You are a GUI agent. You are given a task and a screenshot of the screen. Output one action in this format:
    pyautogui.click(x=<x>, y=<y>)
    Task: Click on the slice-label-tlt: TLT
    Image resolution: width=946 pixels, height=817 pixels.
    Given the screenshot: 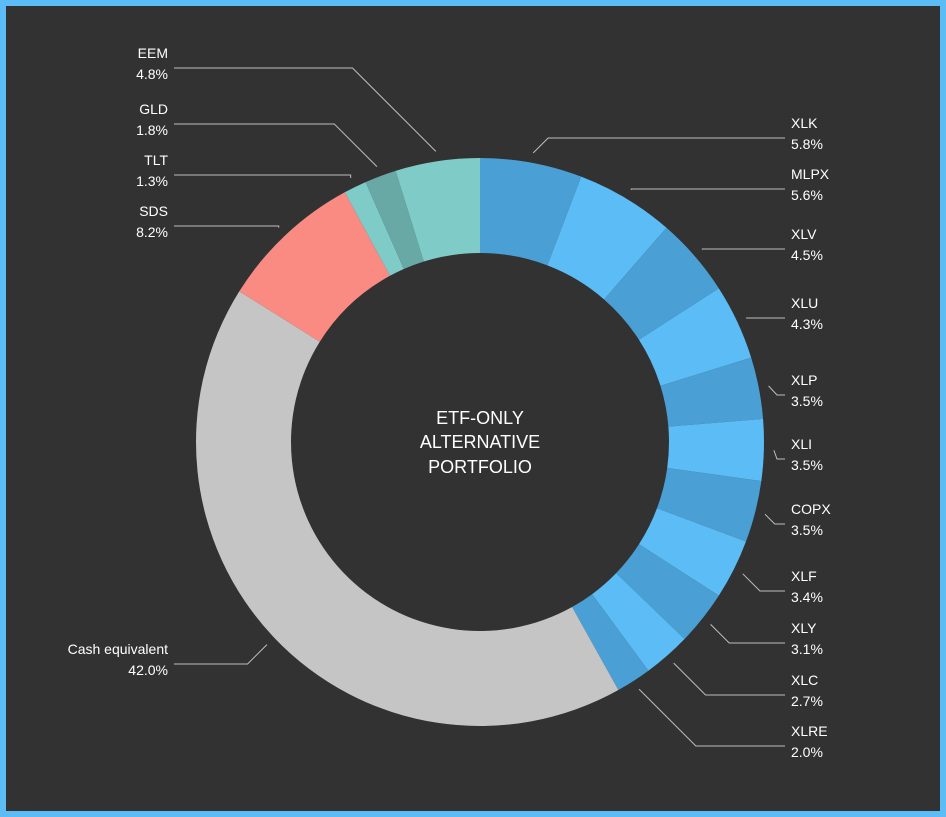 What is the action you would take?
    pyautogui.click(x=156, y=160)
    